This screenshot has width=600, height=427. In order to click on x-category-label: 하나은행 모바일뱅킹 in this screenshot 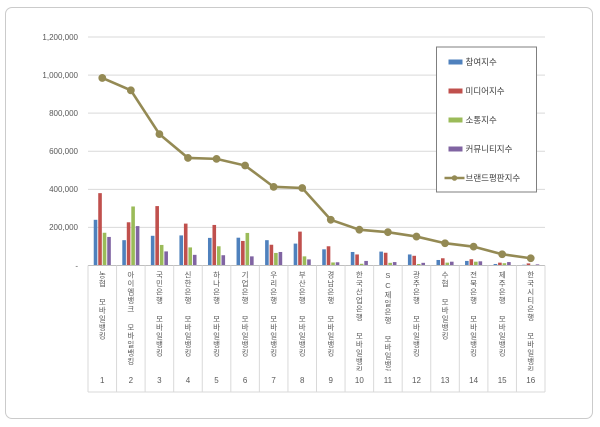, I will do `click(217, 314)`.